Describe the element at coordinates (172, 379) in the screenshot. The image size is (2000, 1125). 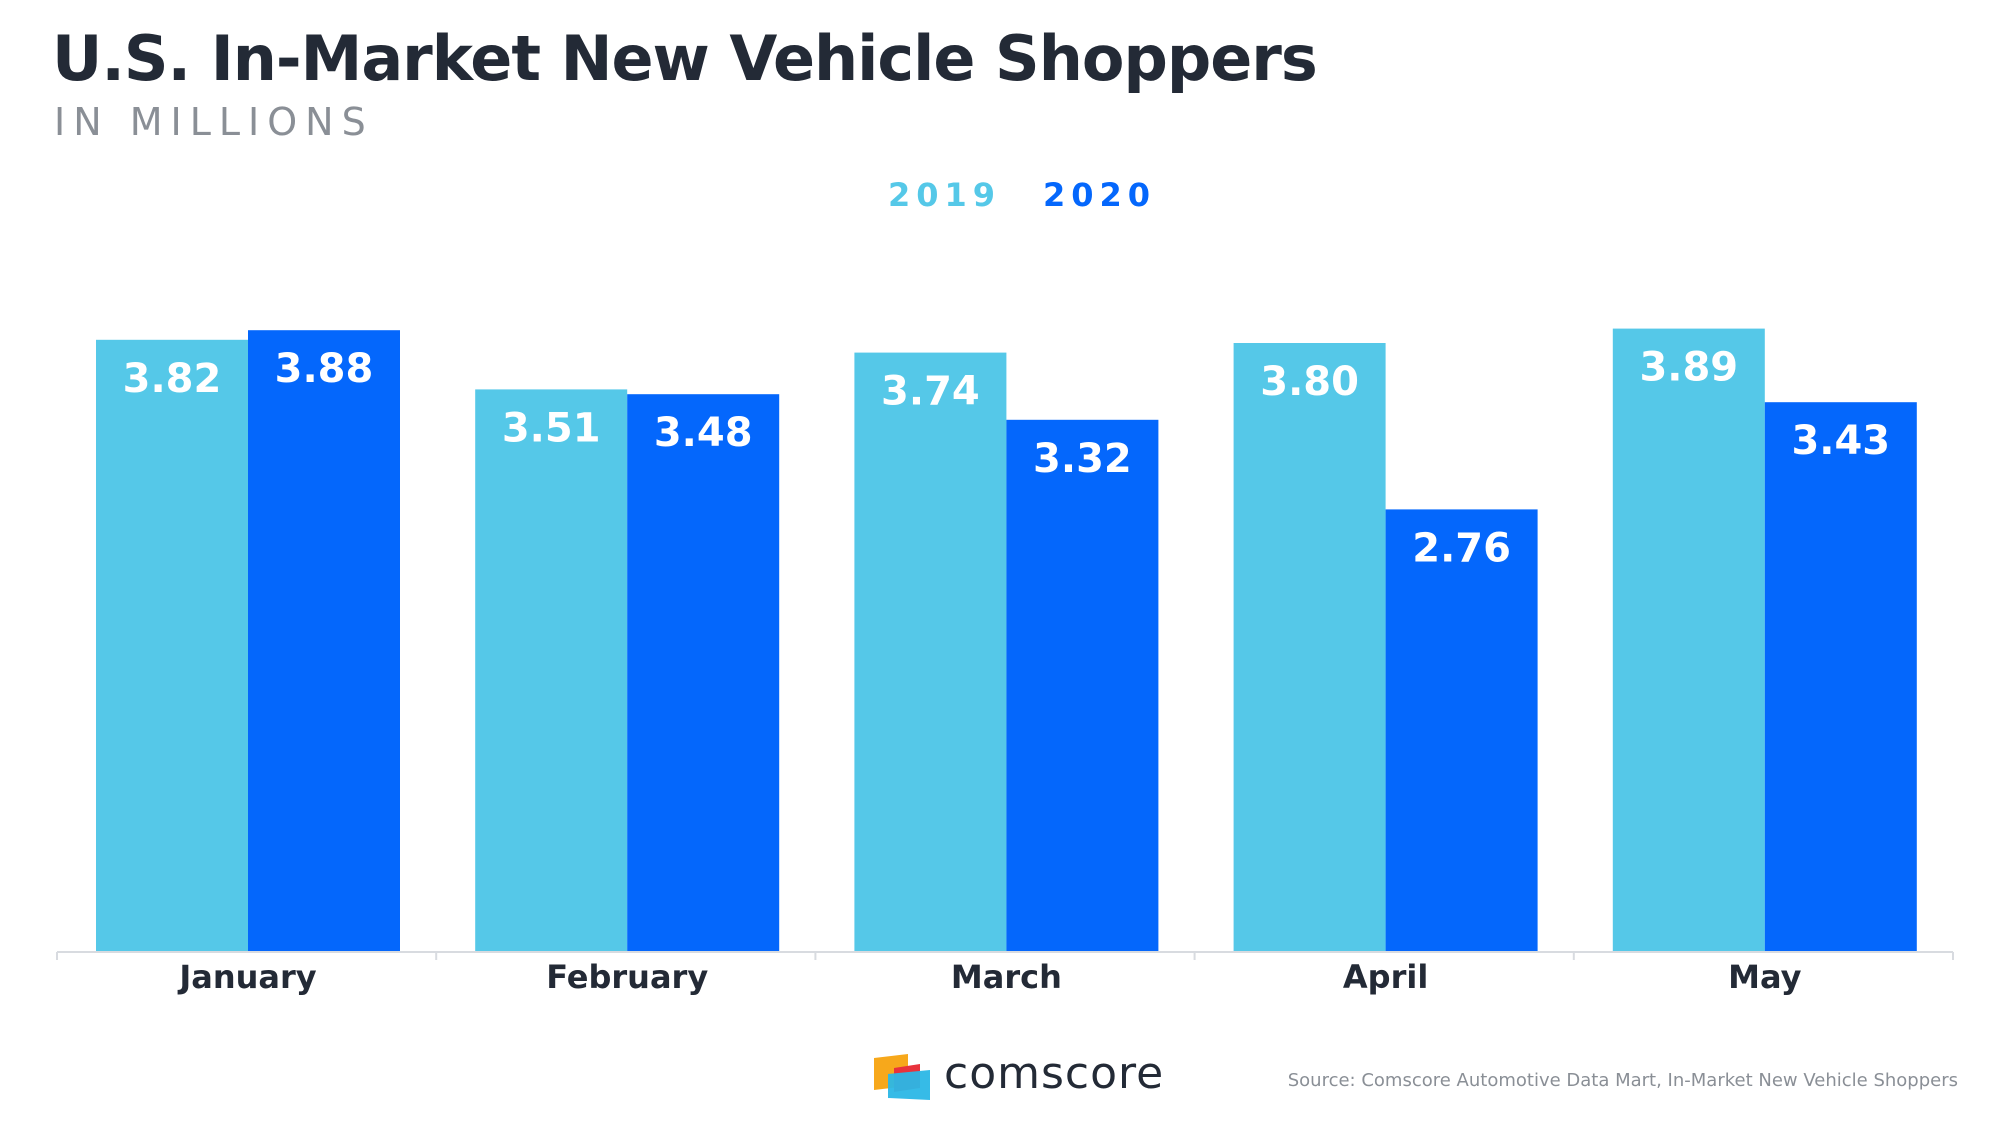
I see `data-label-2019-january: 3.82` at that location.